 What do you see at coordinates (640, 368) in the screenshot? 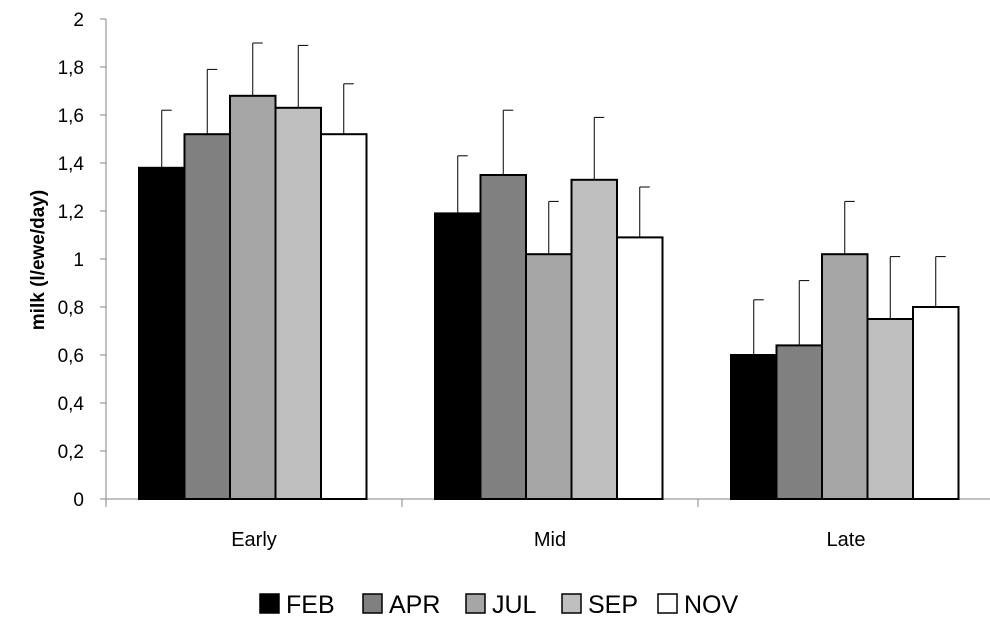
I see `bar-nov-mid` at bounding box center [640, 368].